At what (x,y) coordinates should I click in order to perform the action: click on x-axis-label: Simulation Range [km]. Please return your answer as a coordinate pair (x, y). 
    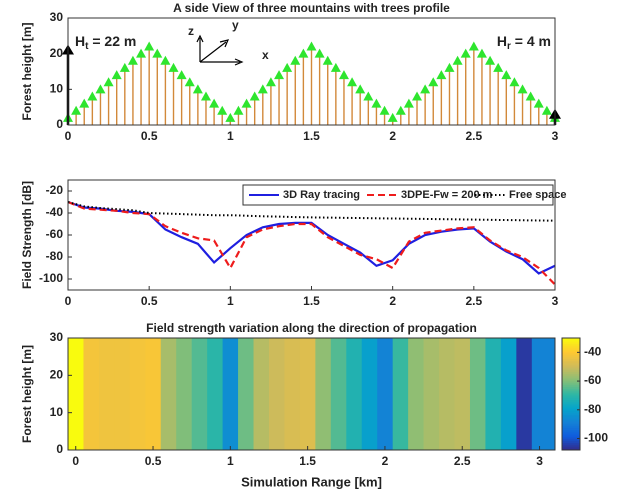
    Looking at the image, I should click on (311, 481).